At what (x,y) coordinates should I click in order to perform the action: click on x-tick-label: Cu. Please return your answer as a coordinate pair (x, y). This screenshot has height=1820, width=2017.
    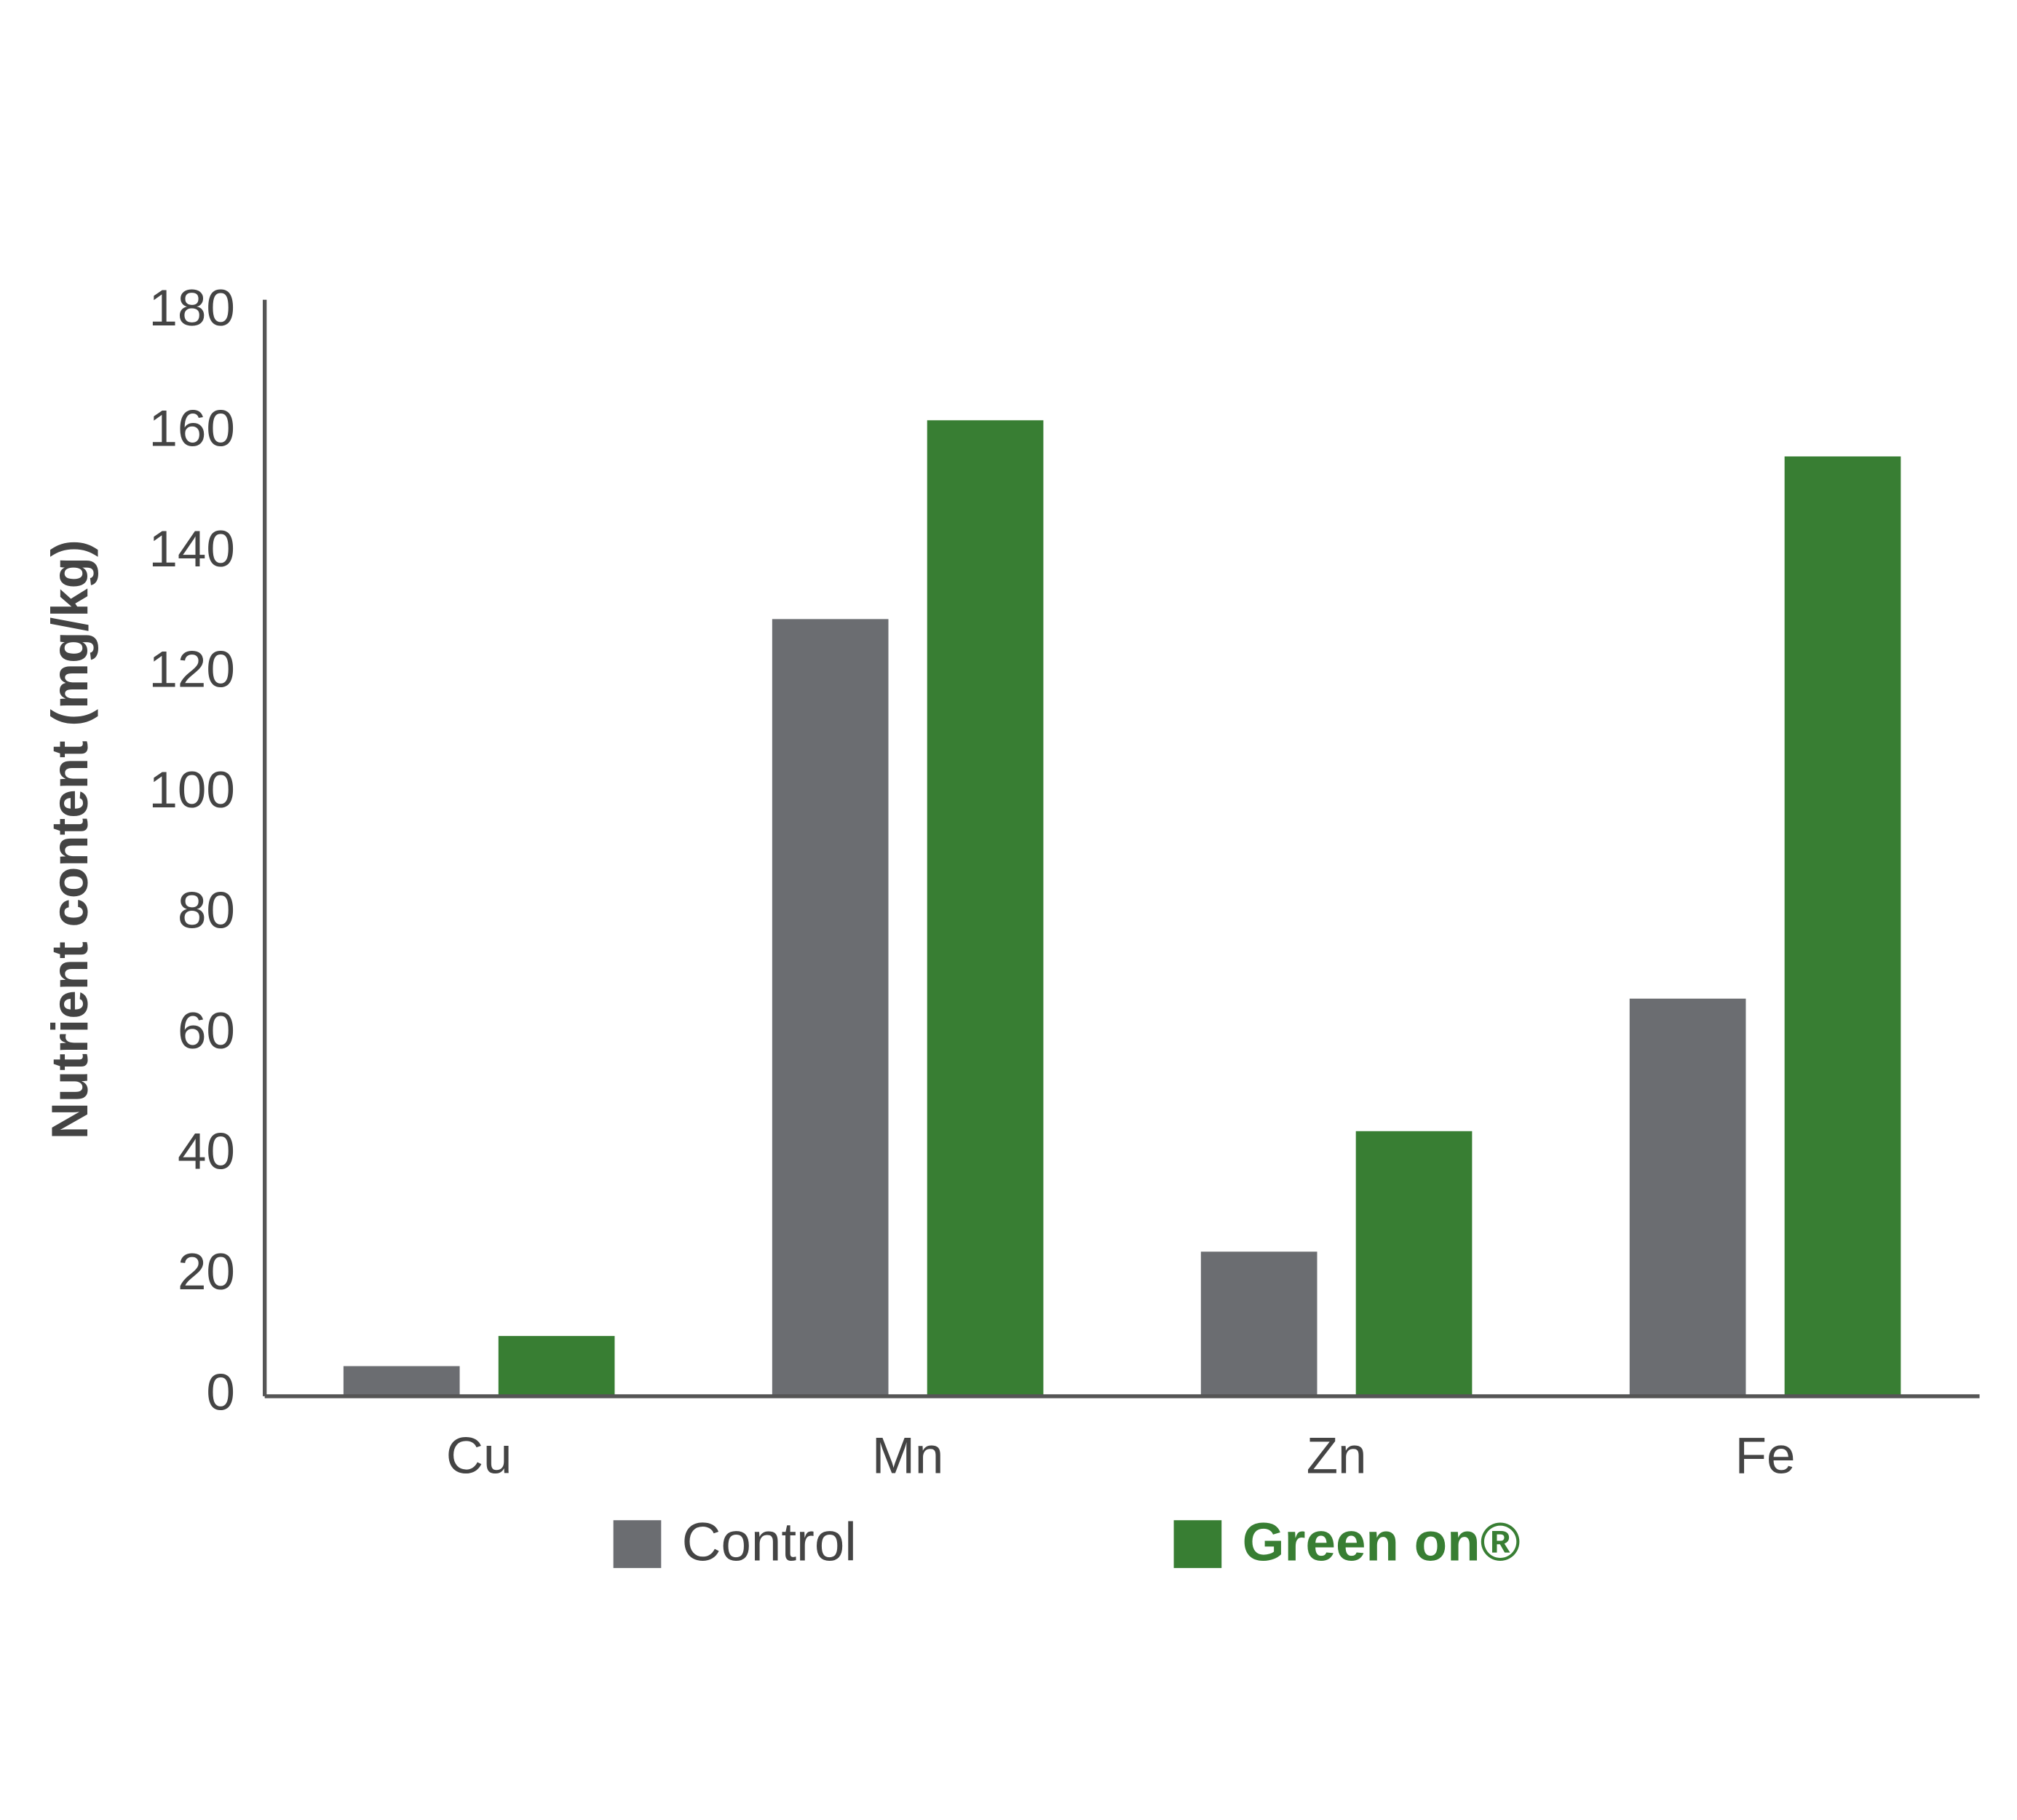
    Looking at the image, I should click on (479, 1456).